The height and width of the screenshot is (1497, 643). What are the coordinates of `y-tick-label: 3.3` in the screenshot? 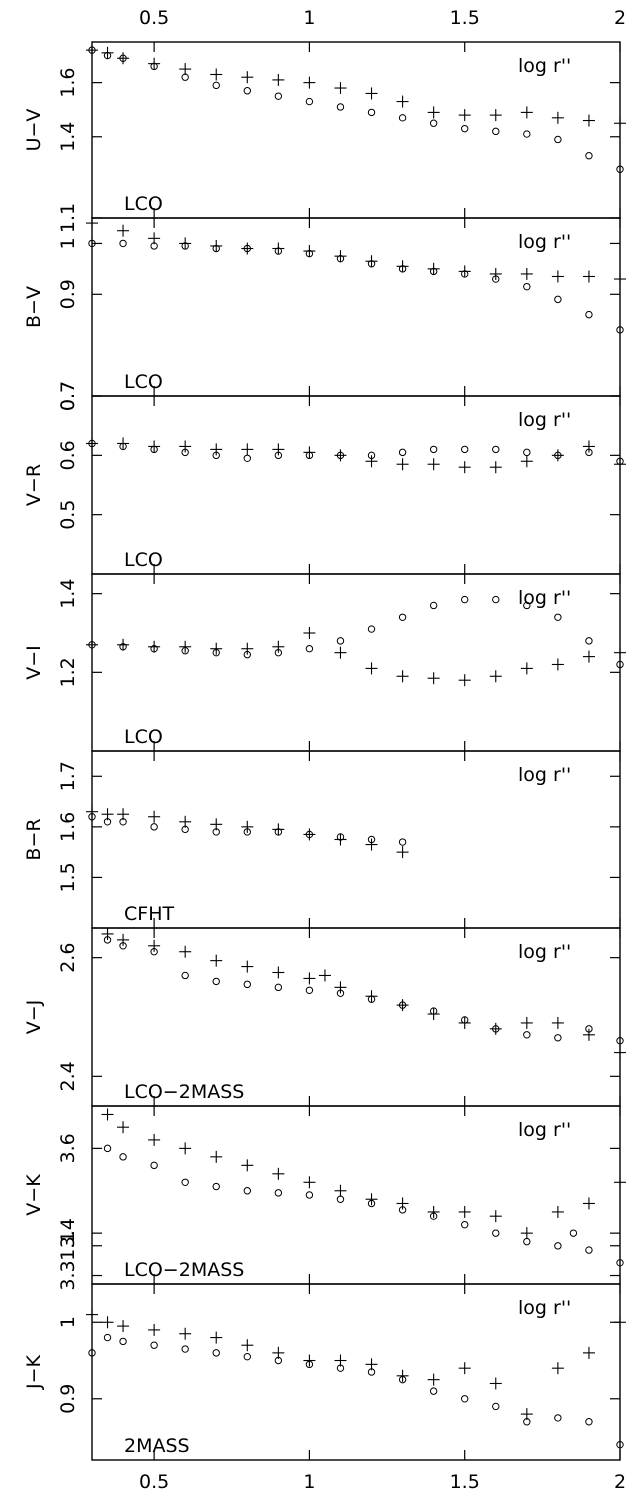 It's located at (68, 1275).